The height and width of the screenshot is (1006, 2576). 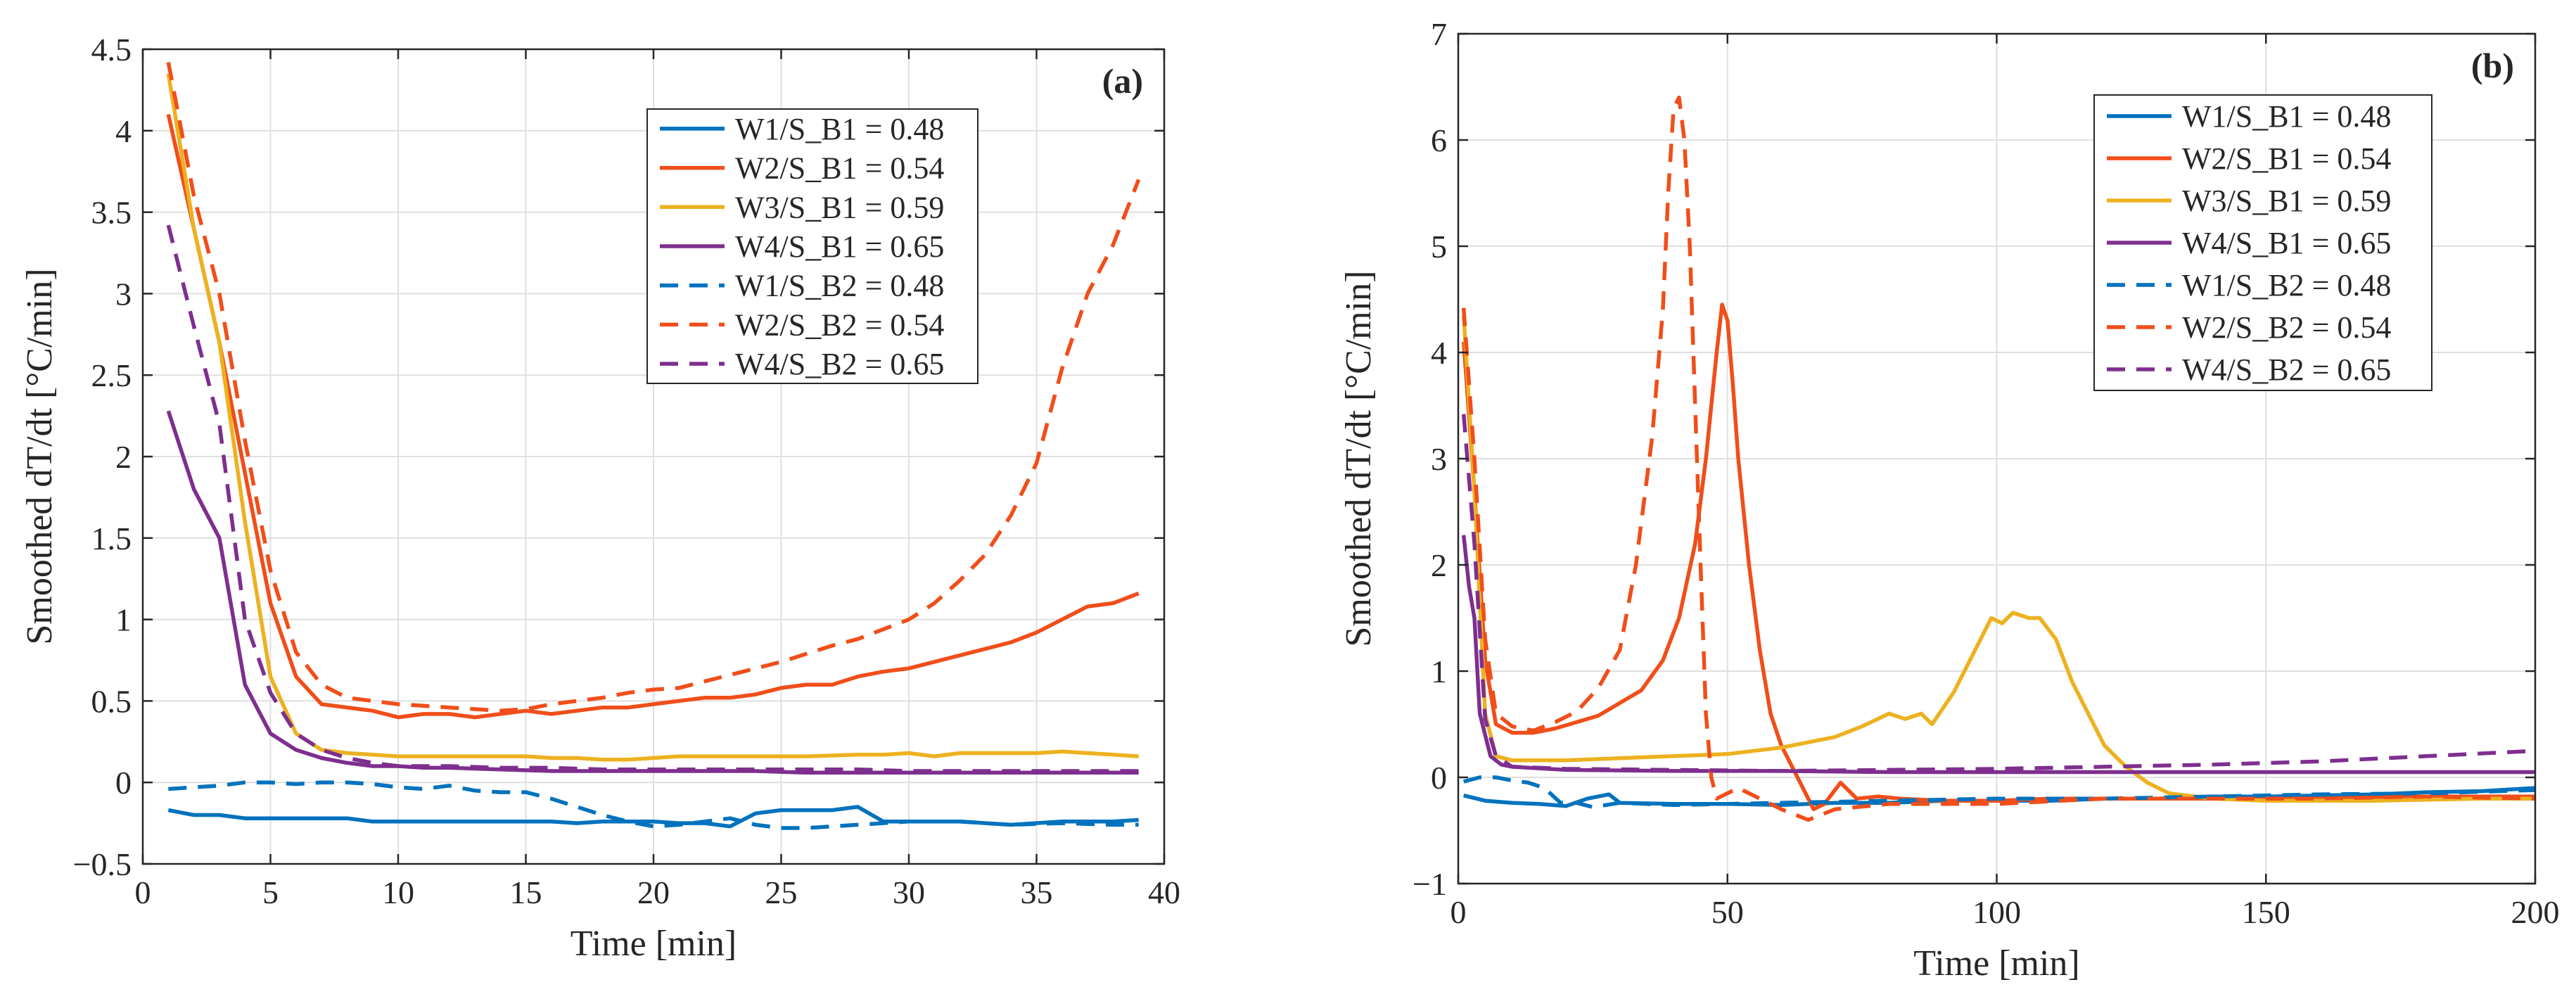 I want to click on y-tick-label: 5, so click(x=1439, y=247).